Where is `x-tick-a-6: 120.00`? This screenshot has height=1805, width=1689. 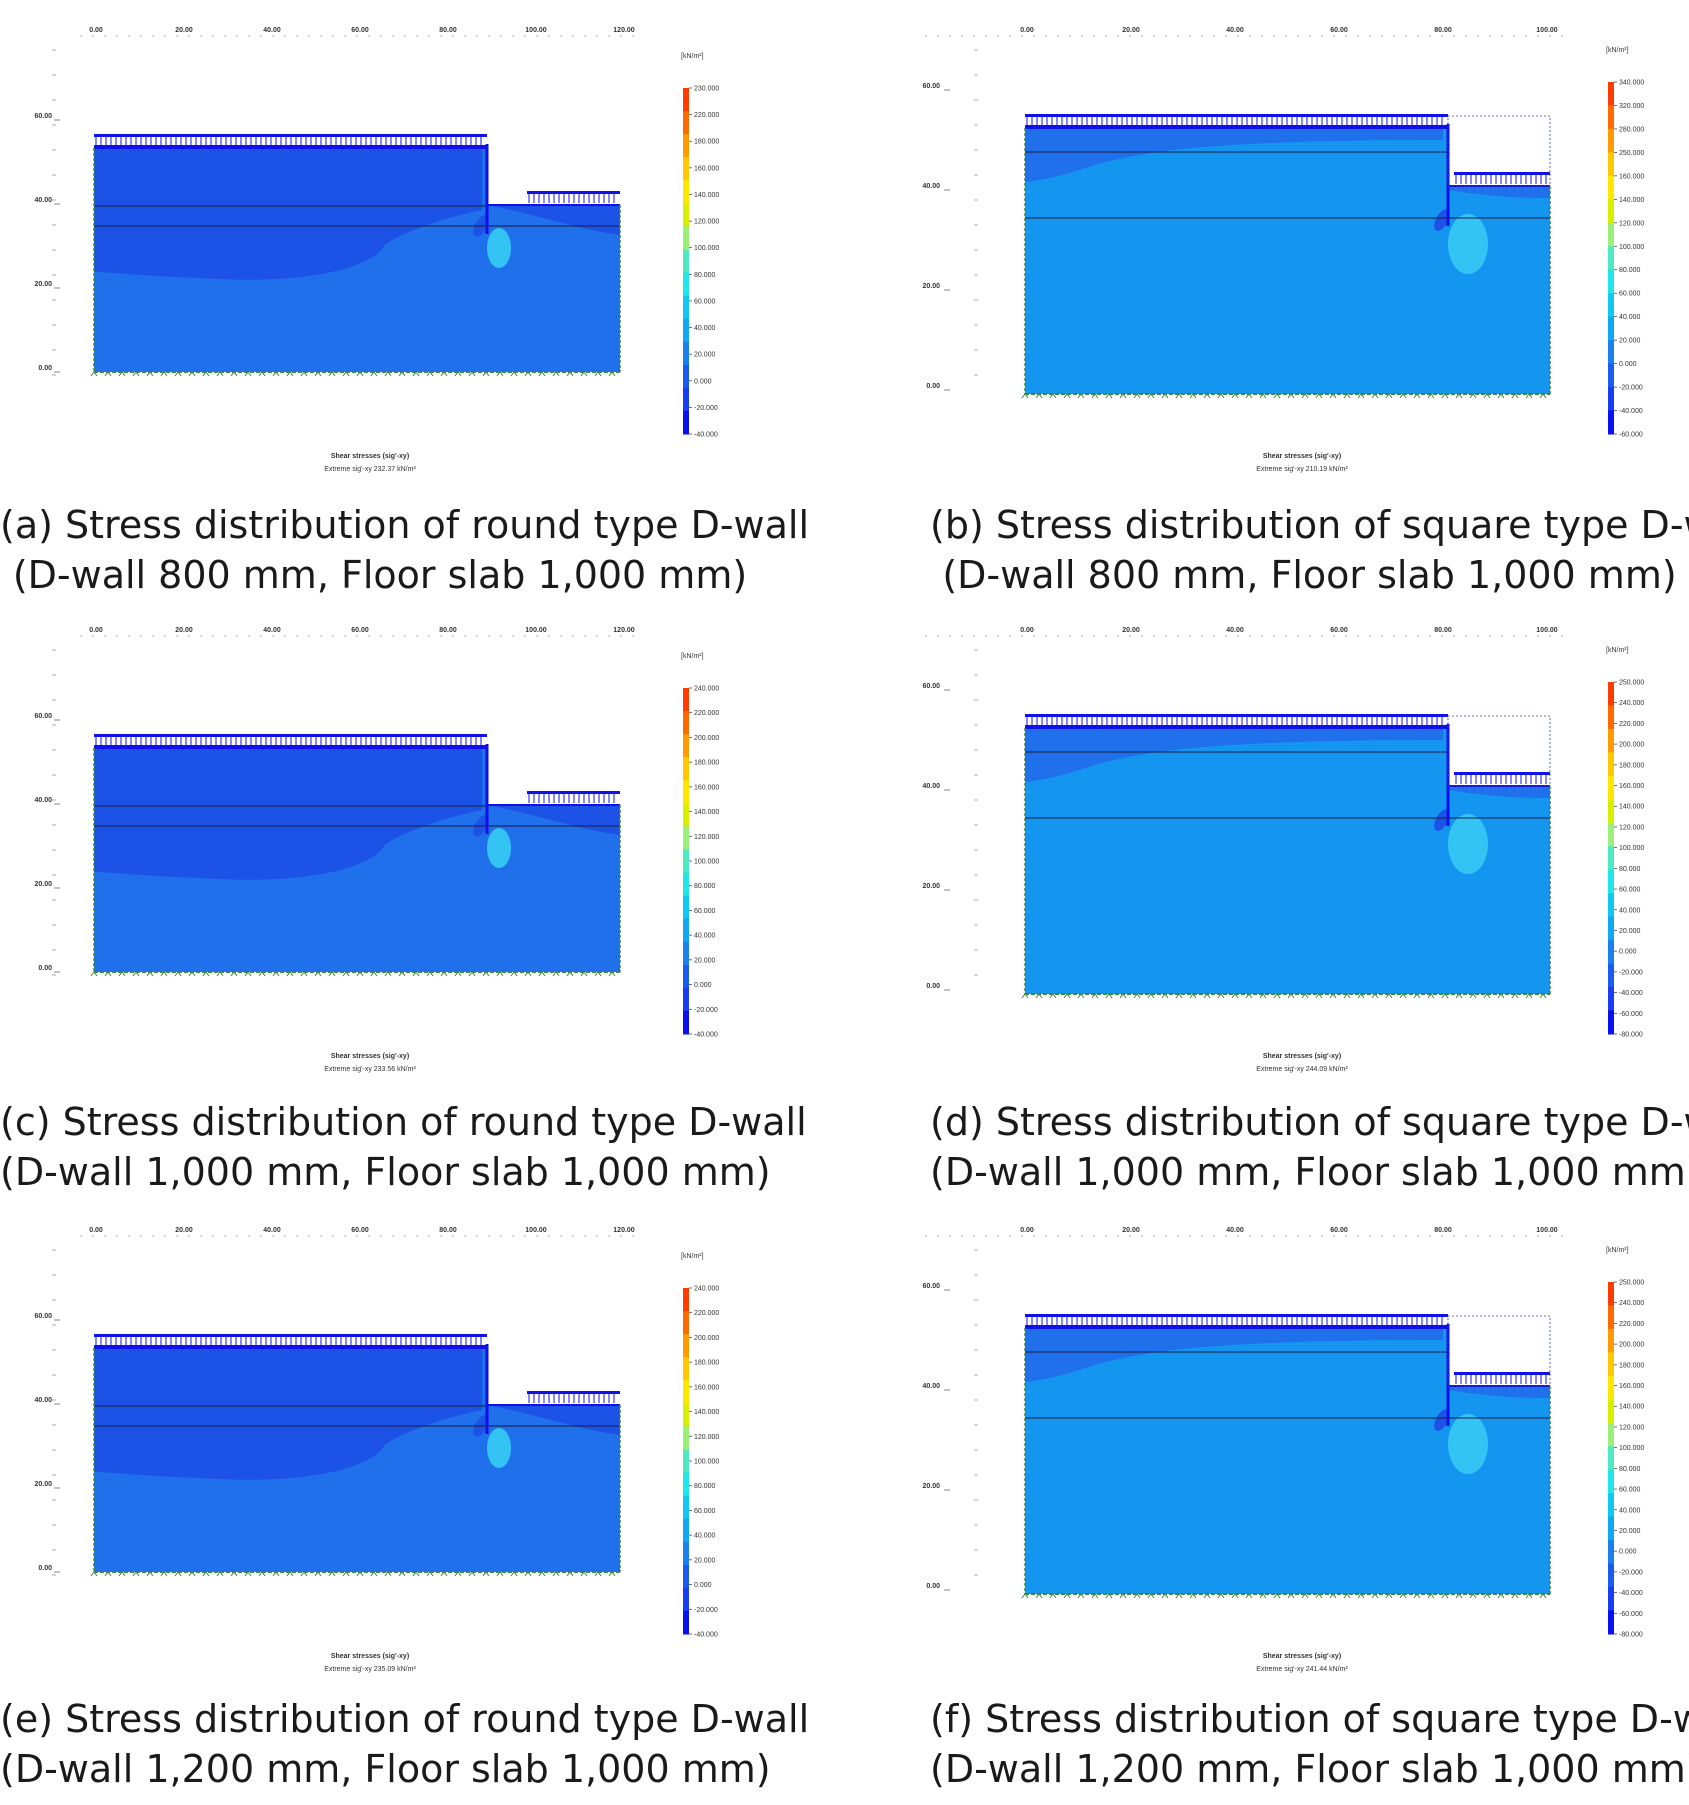
x-tick-a-6: 120.00 is located at coordinates (624, 30).